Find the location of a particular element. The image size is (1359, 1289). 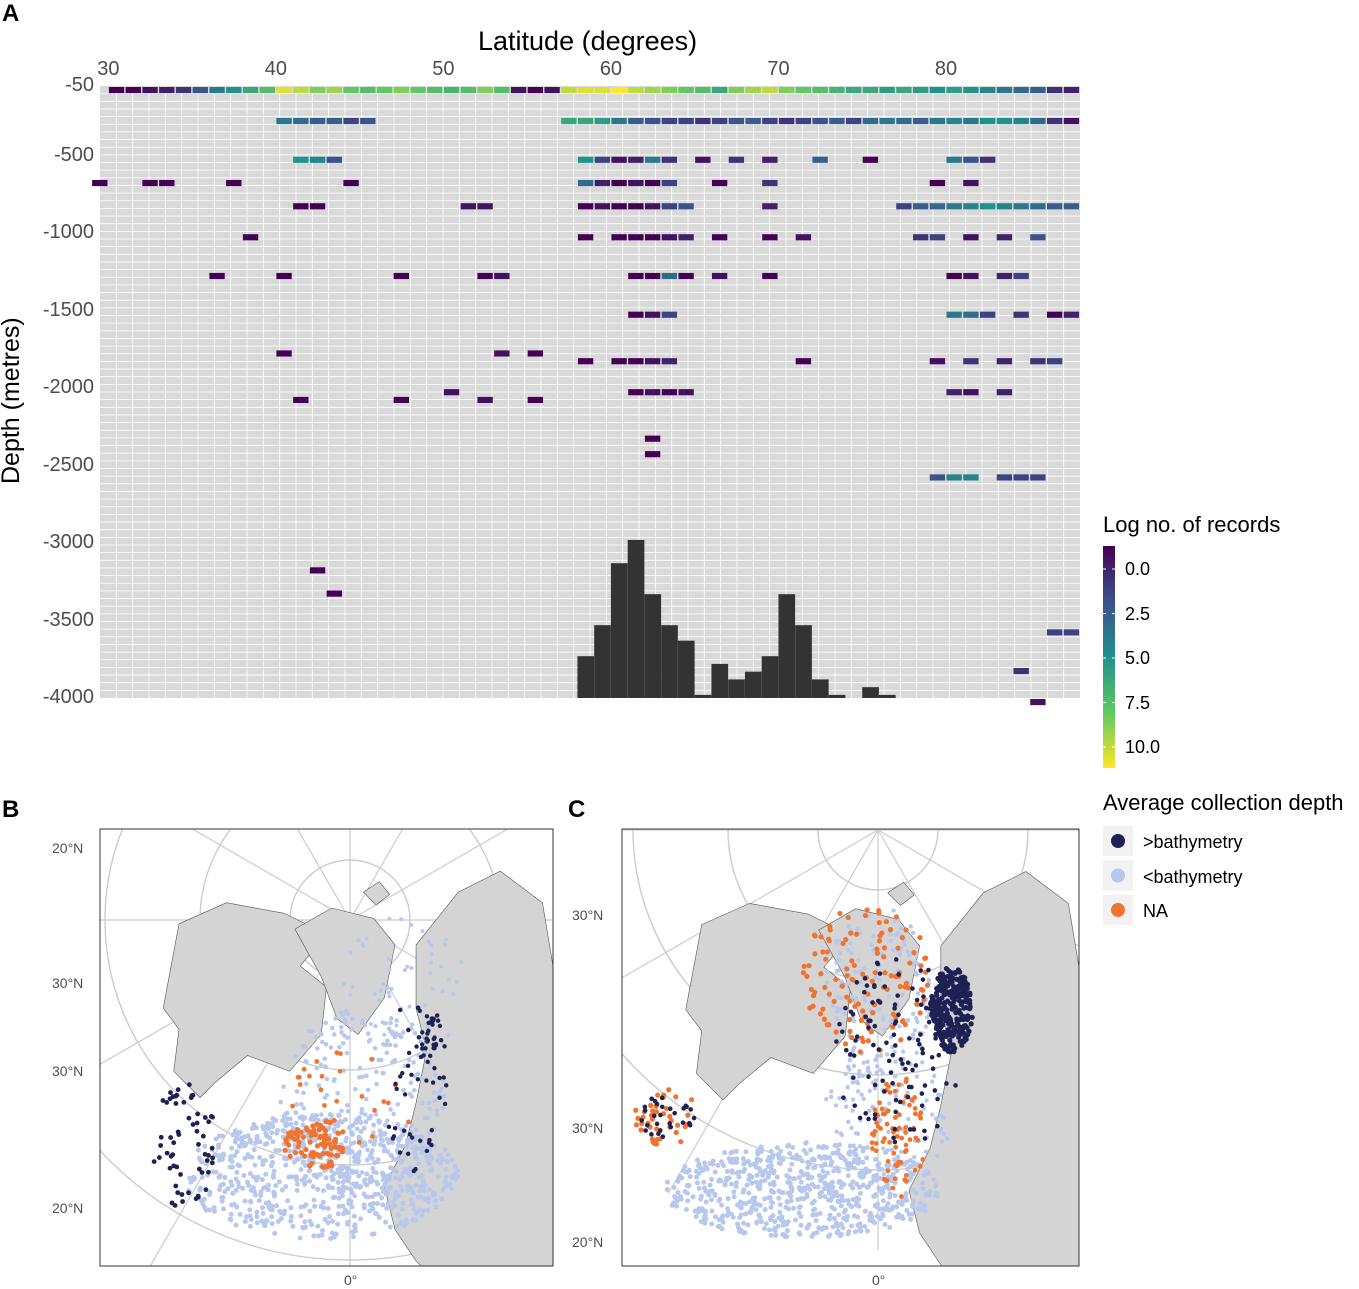

colorbar-legend-title: Log no. of records is located at coordinates (1192, 524).